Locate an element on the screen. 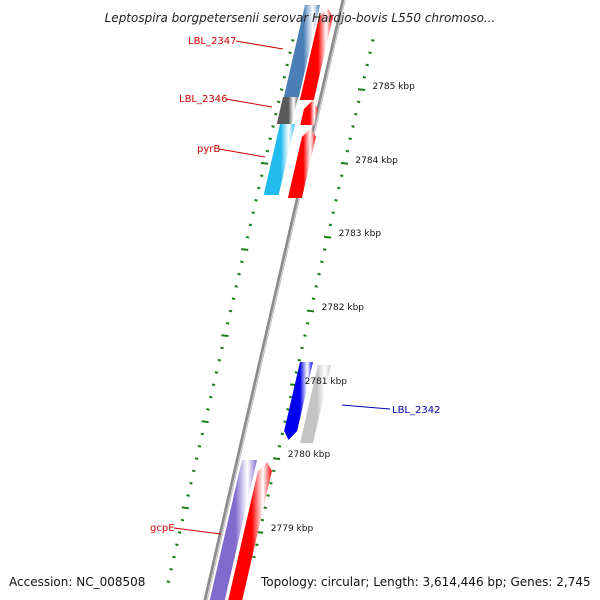  scale-label: 2781 kbp is located at coordinates (326, 382).